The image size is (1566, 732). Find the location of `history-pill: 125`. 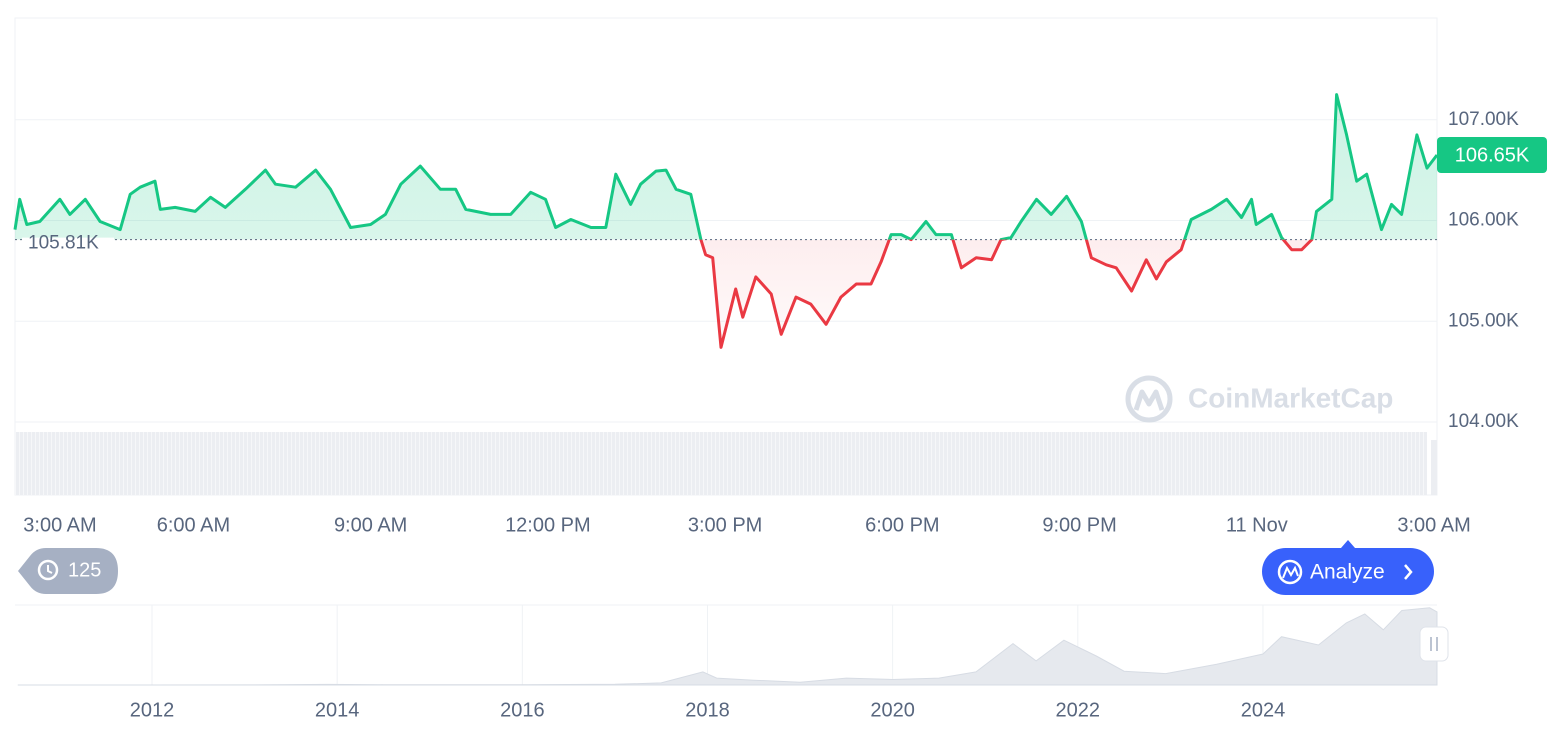

history-pill: 125 is located at coordinates (68, 571).